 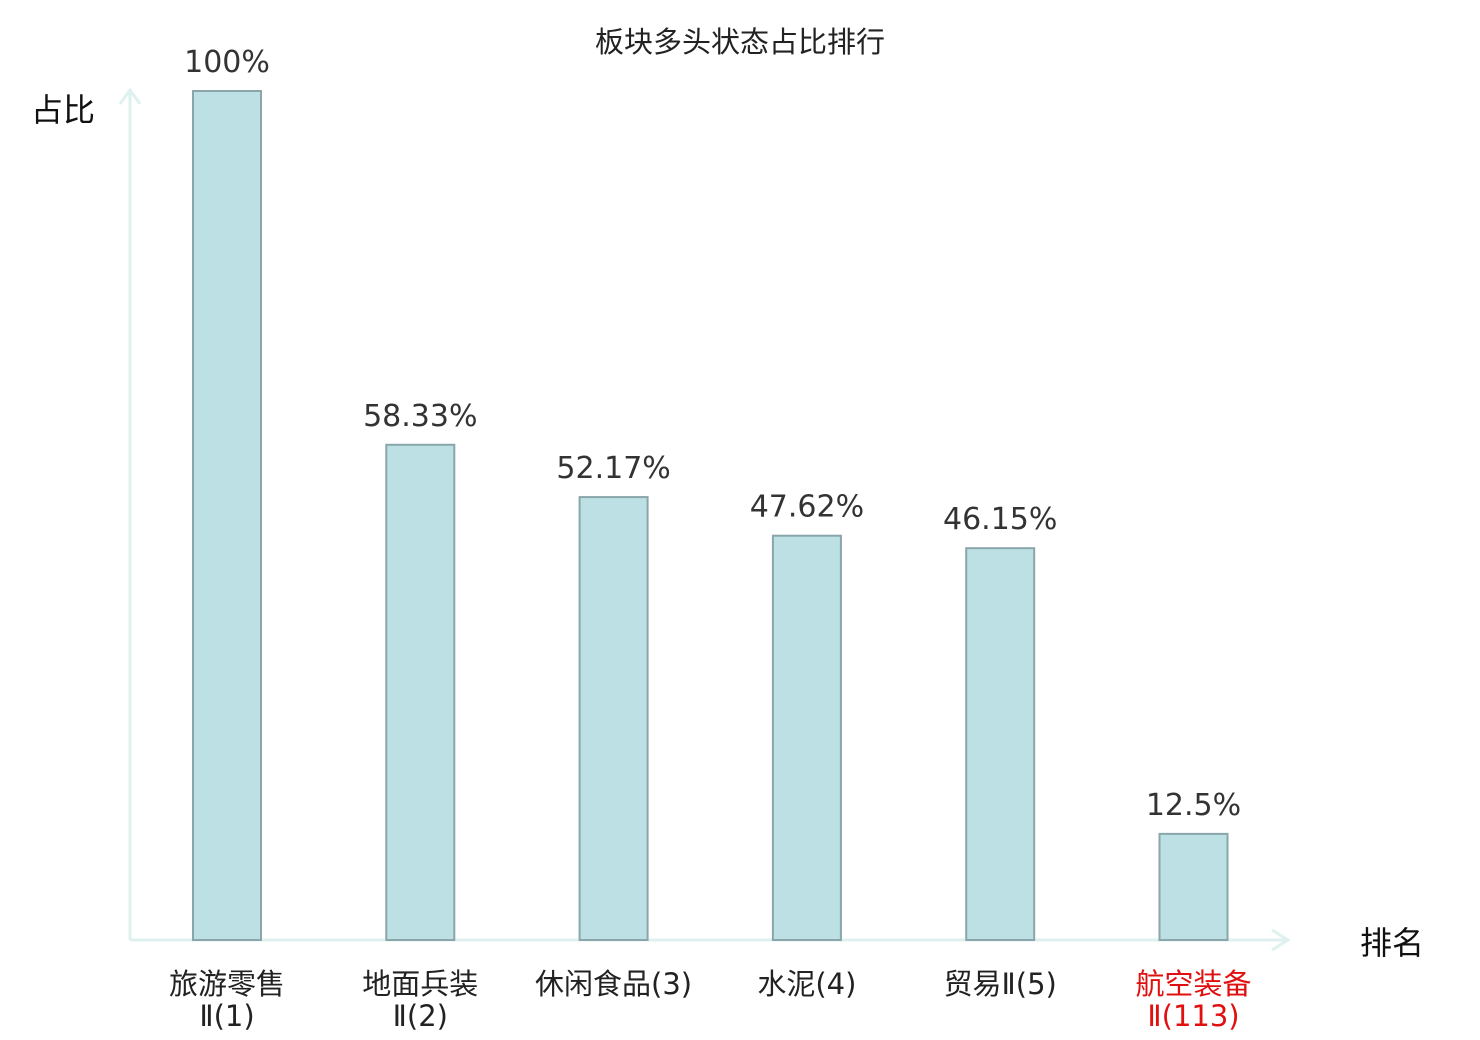 What do you see at coordinates (420, 1000) in the screenshot?
I see `category-label-2: 地面兵装 Ⅱ(2)` at bounding box center [420, 1000].